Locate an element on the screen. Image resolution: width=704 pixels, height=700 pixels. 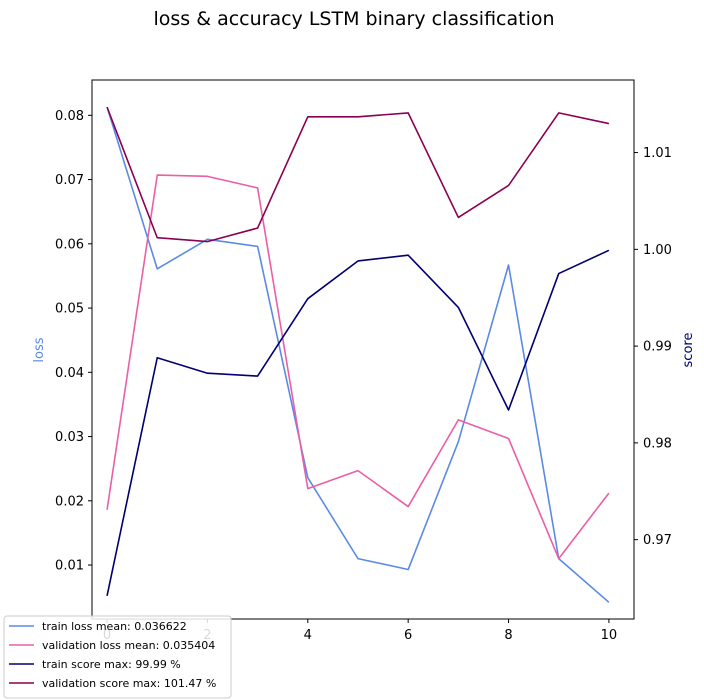
left-tick-label: 0.07 is located at coordinates (69, 180).